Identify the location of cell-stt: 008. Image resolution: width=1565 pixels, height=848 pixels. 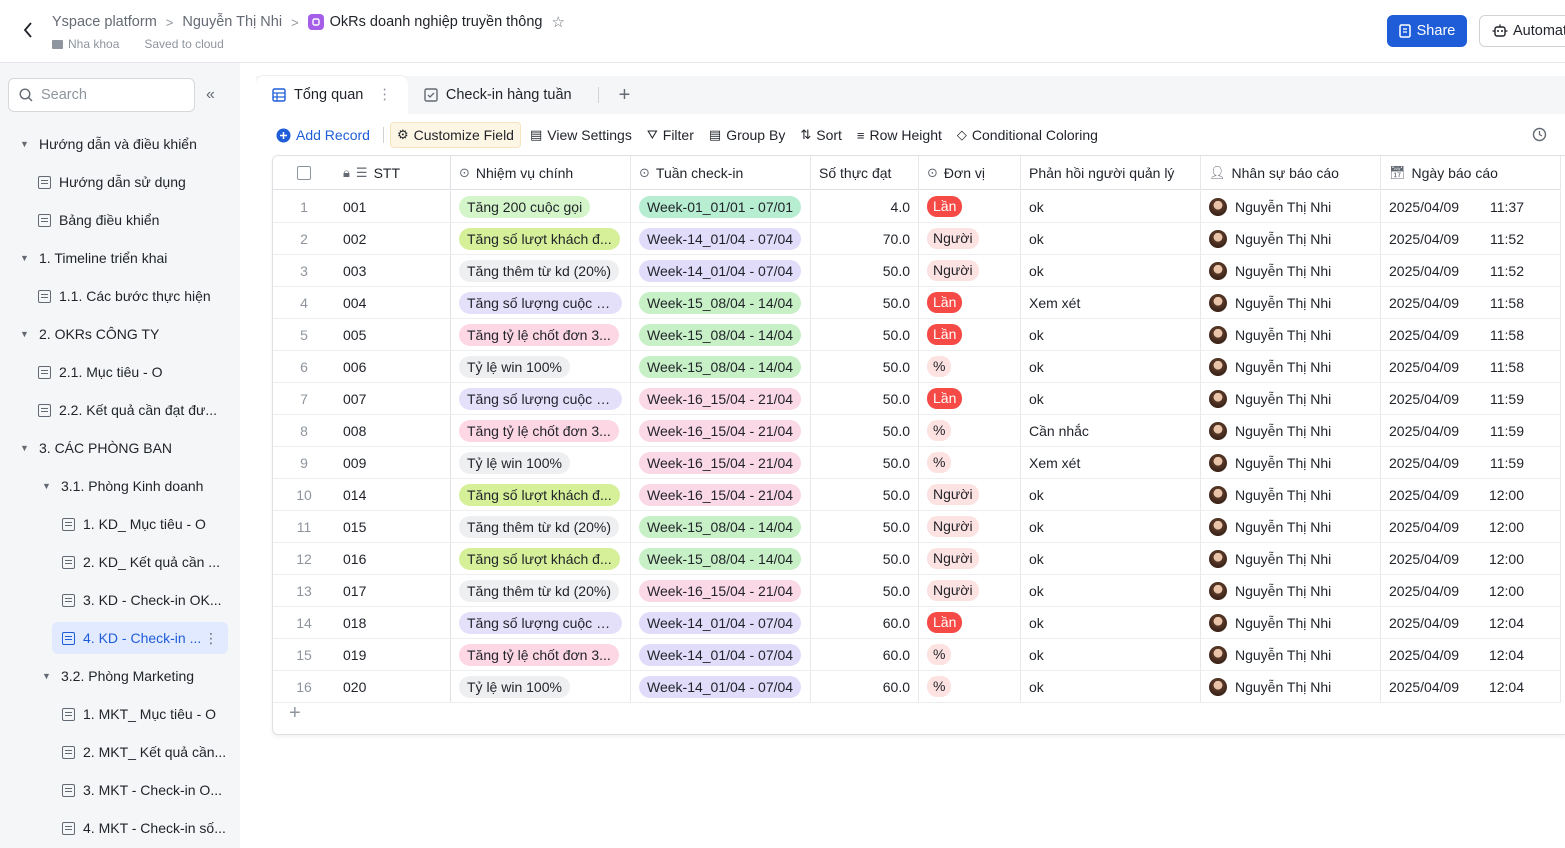
(393, 430).